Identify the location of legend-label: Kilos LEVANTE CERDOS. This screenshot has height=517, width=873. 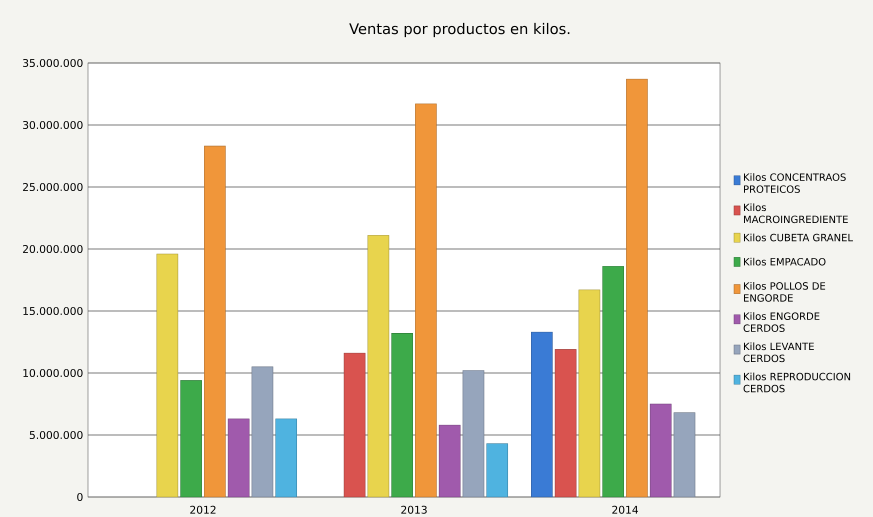
(779, 352).